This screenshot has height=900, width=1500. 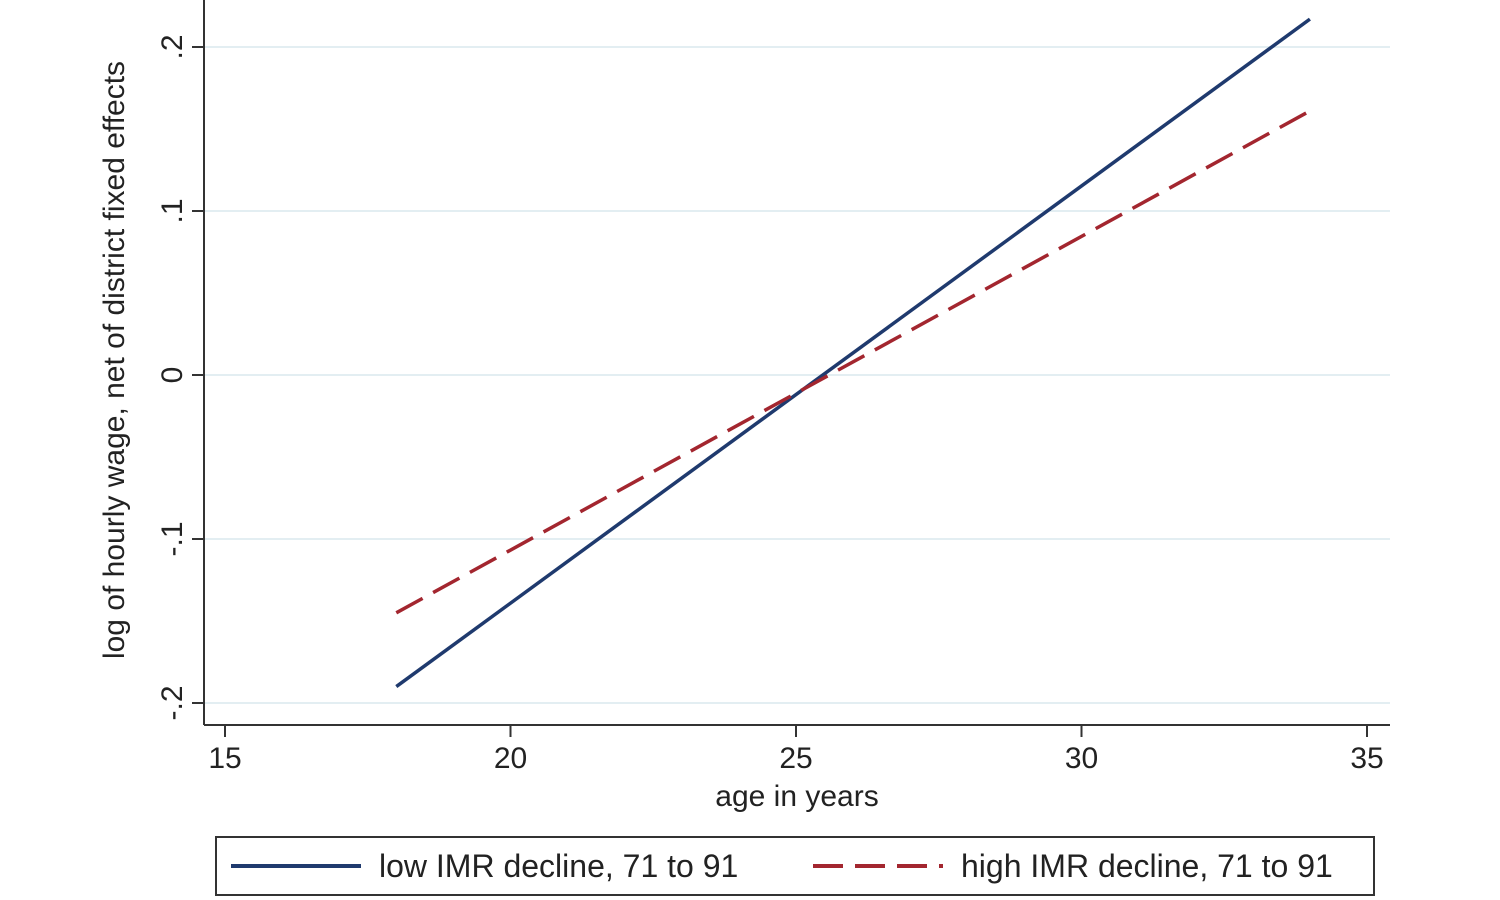 I want to click on x-axis-label: age in years, so click(x=796, y=796).